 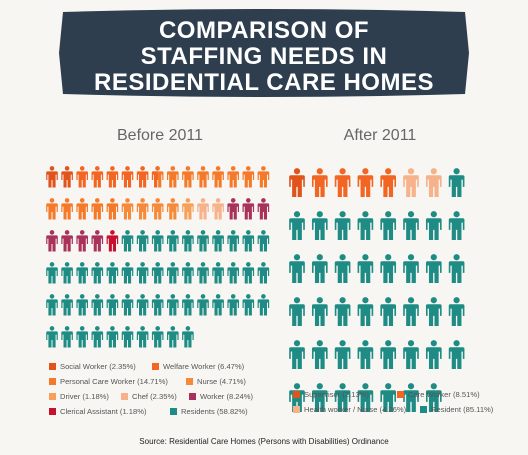 What do you see at coordinates (297, 183) in the screenshot?
I see `person-icon-supervisor` at bounding box center [297, 183].